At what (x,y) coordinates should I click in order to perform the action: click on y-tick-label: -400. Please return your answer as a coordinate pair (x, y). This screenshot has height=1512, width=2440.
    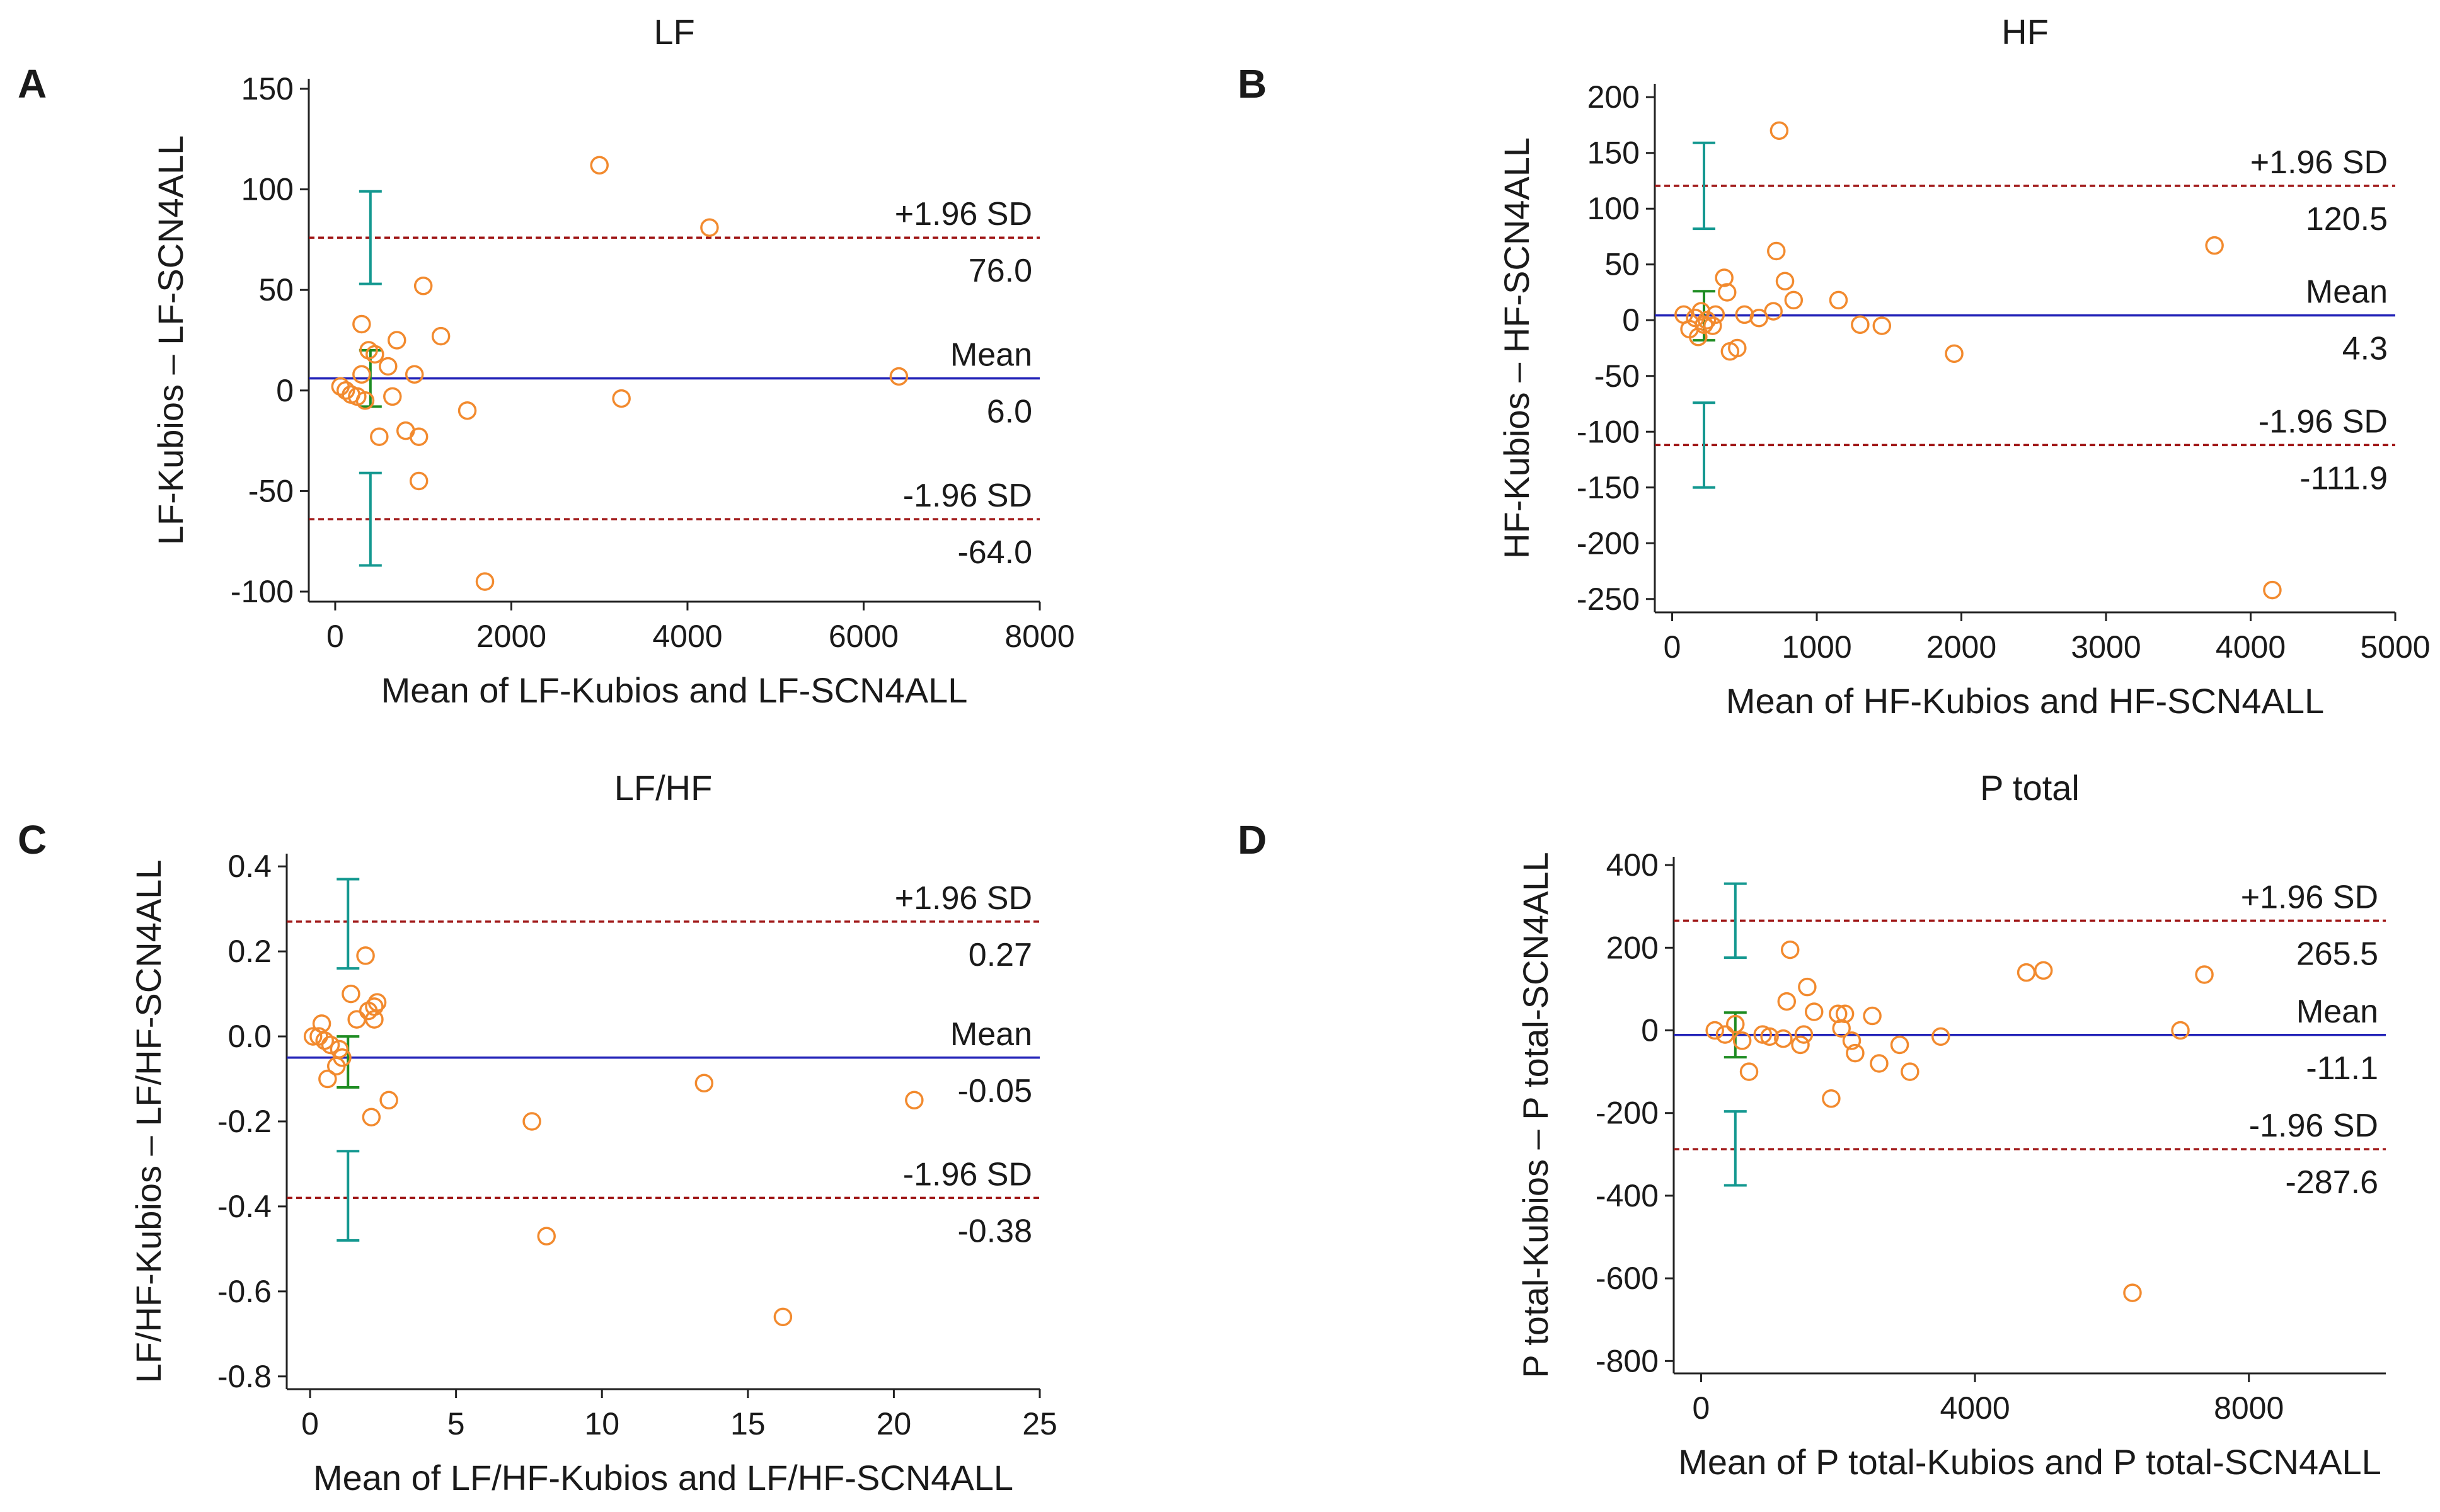
    Looking at the image, I should click on (1627, 1195).